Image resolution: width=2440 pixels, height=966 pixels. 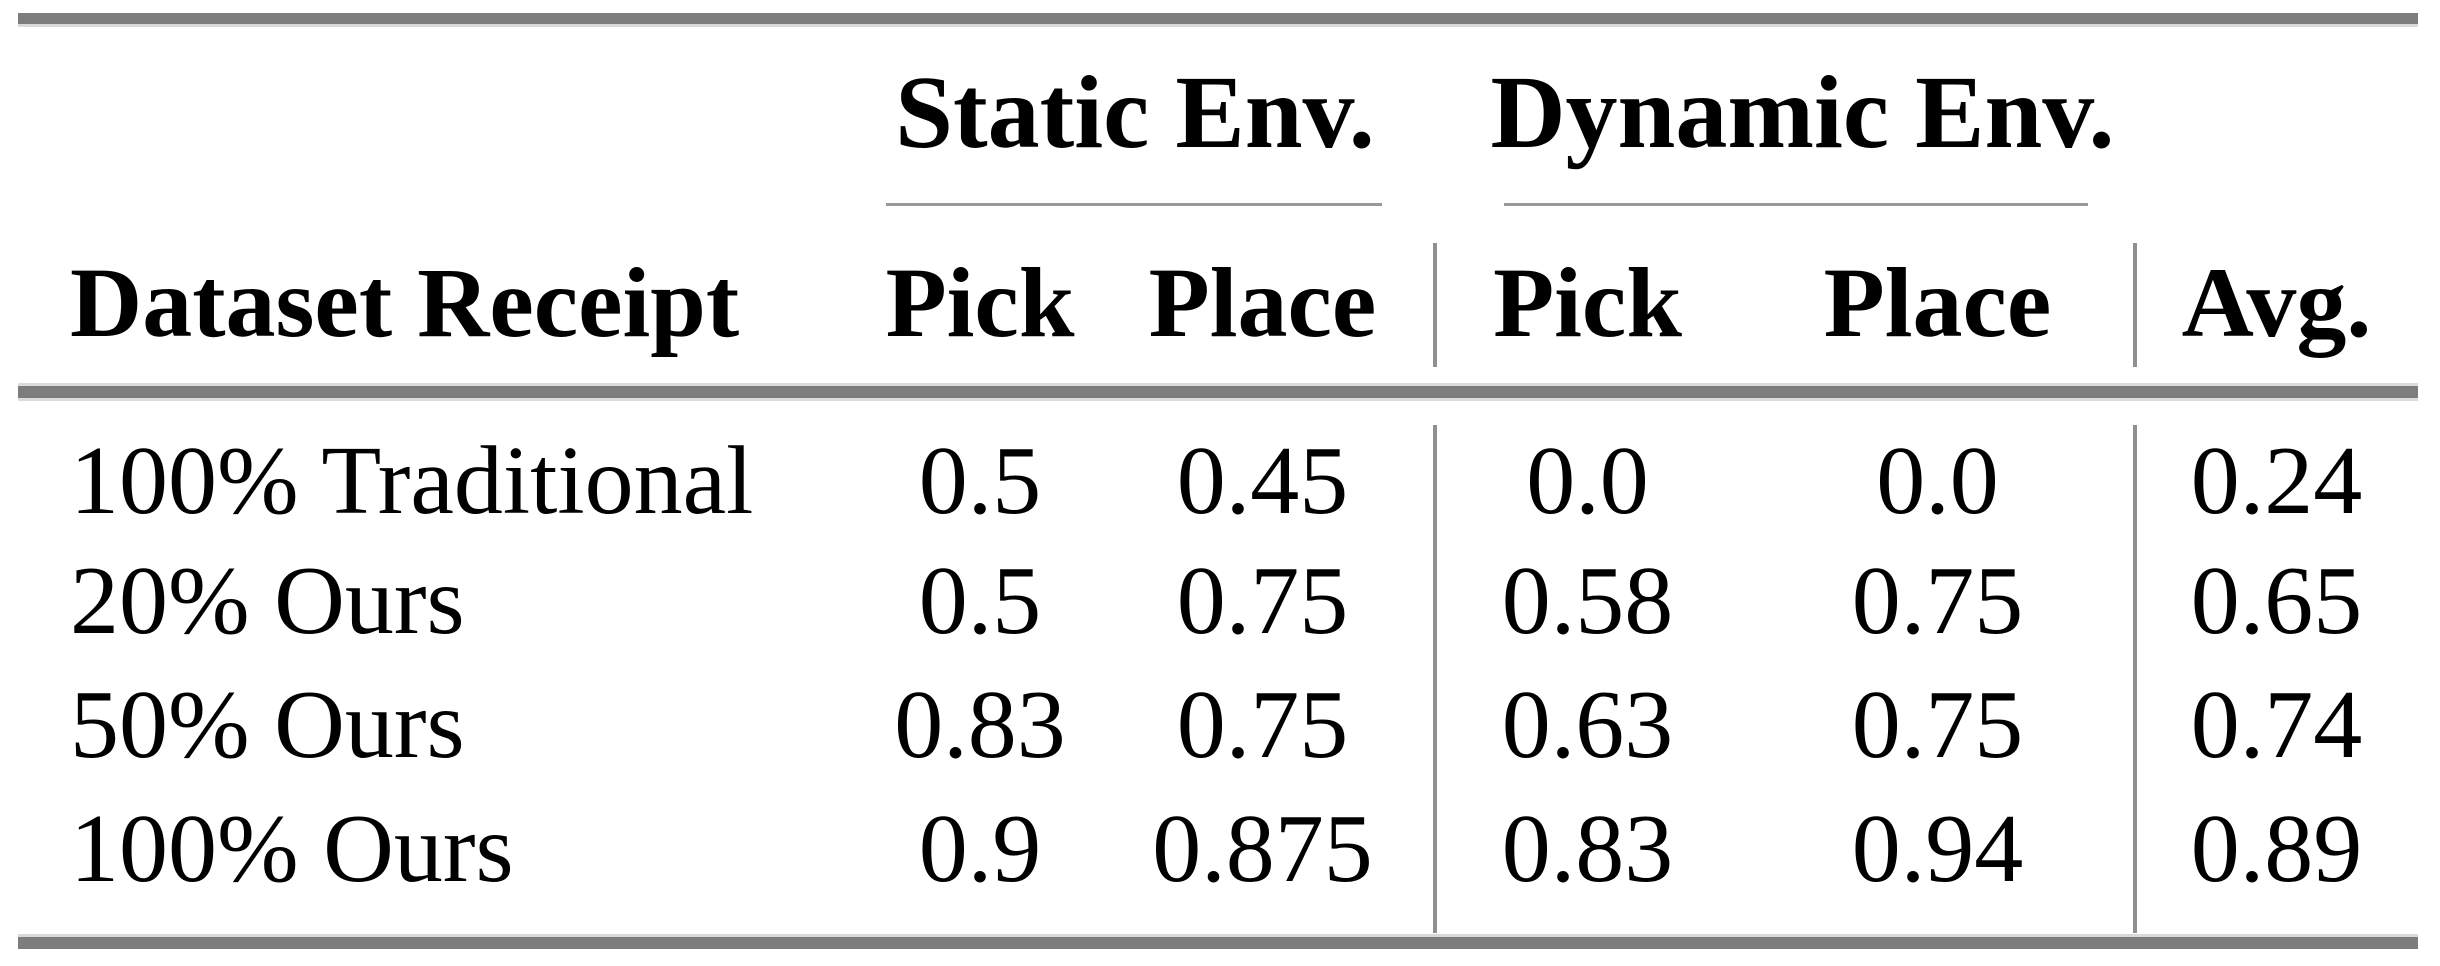 I want to click on static-env-underline-rule, so click(x=1134, y=204).